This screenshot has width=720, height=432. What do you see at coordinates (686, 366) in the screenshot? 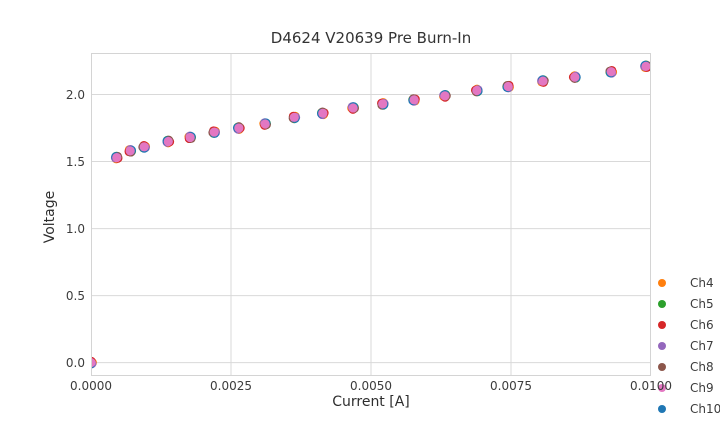
I see `legend-item-ch8: Ch8` at bounding box center [686, 366].